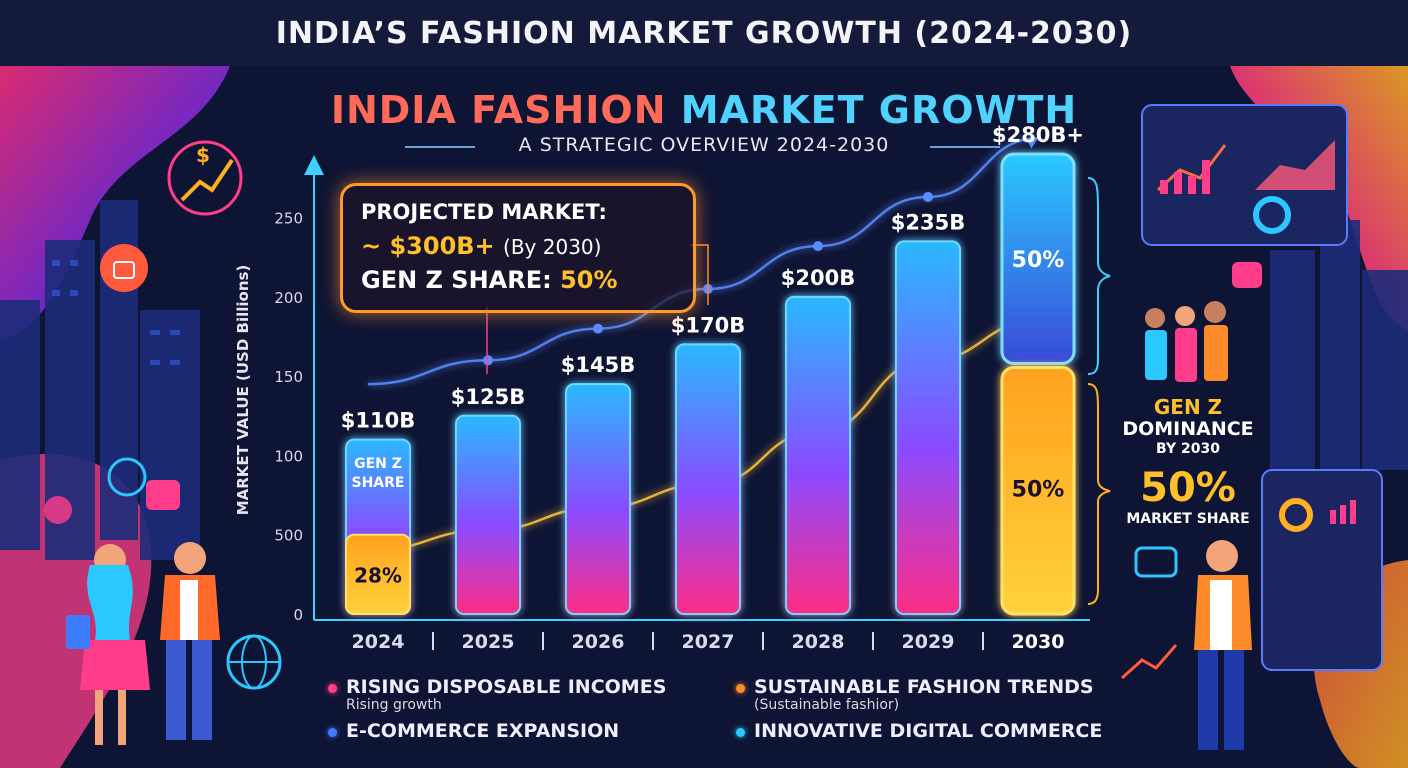  What do you see at coordinates (205, 178) in the screenshot?
I see `growth-icon` at bounding box center [205, 178].